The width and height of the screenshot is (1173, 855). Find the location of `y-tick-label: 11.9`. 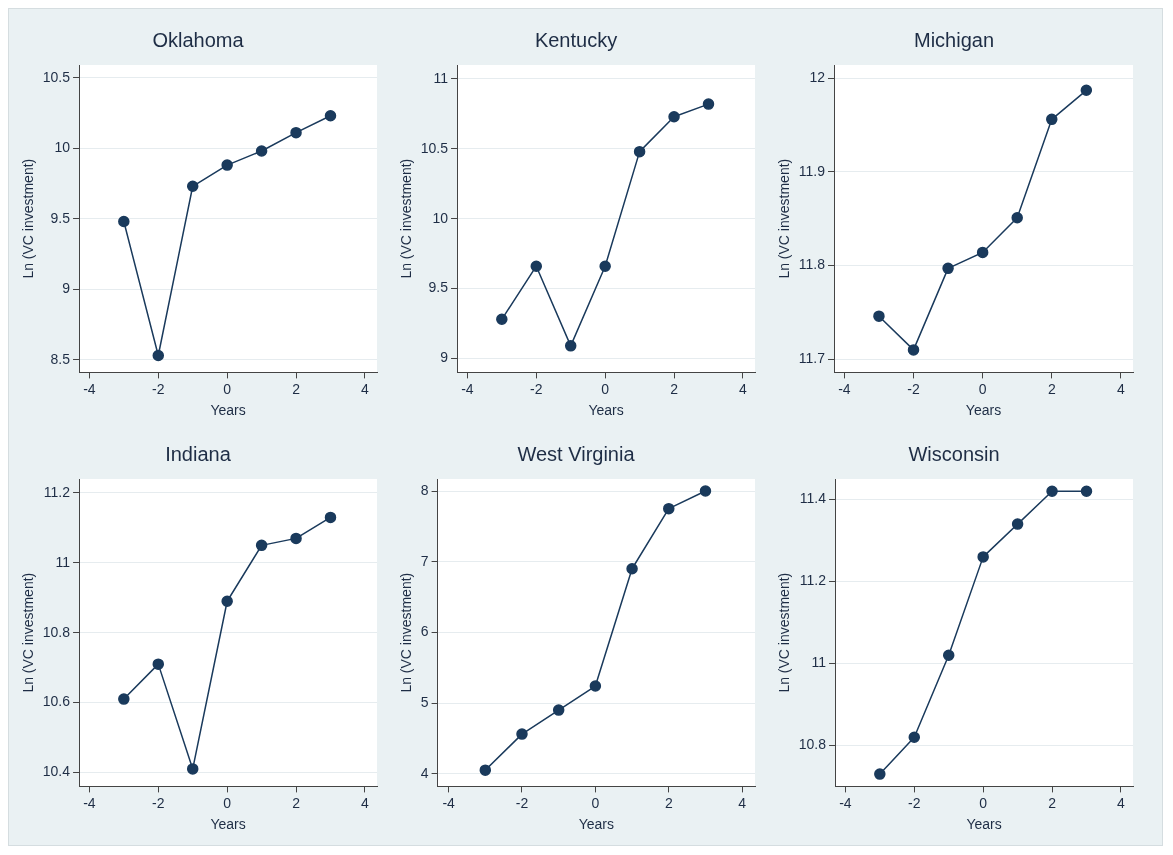

y-tick-label: 11.9 is located at coordinates (812, 170).